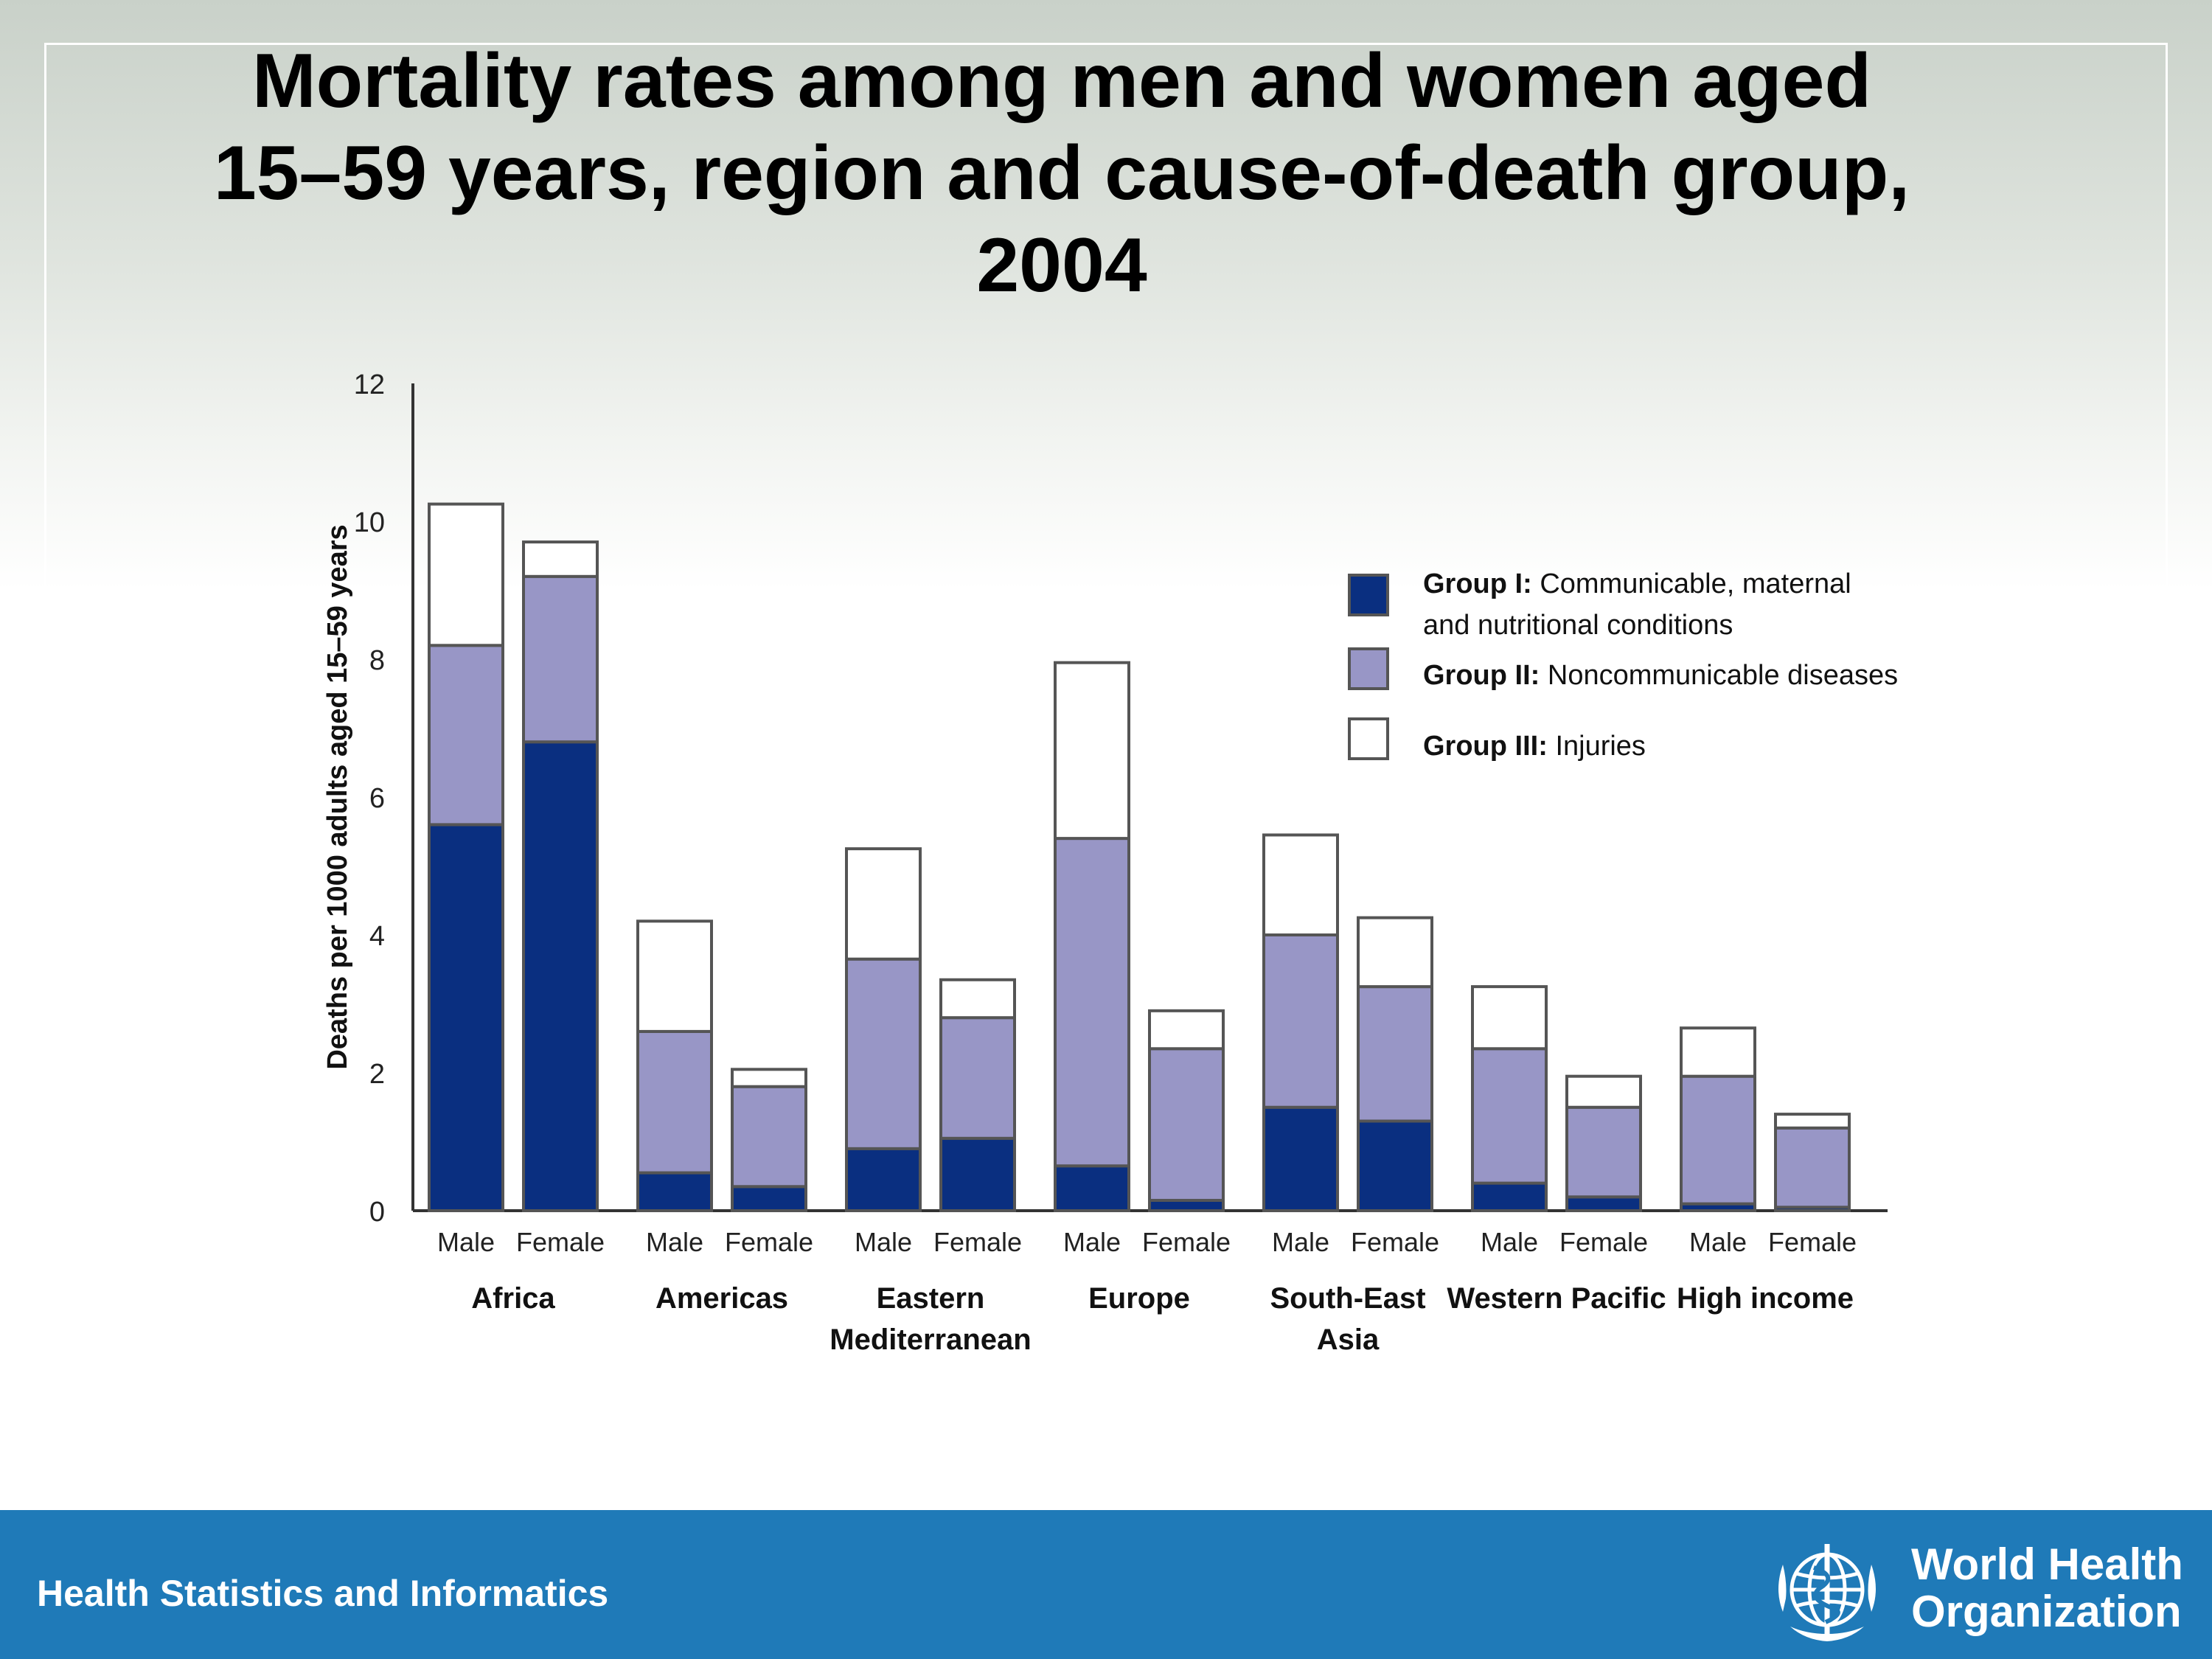  Describe the element at coordinates (930, 1340) in the screenshot. I see `region-label: Mediterranean` at that location.